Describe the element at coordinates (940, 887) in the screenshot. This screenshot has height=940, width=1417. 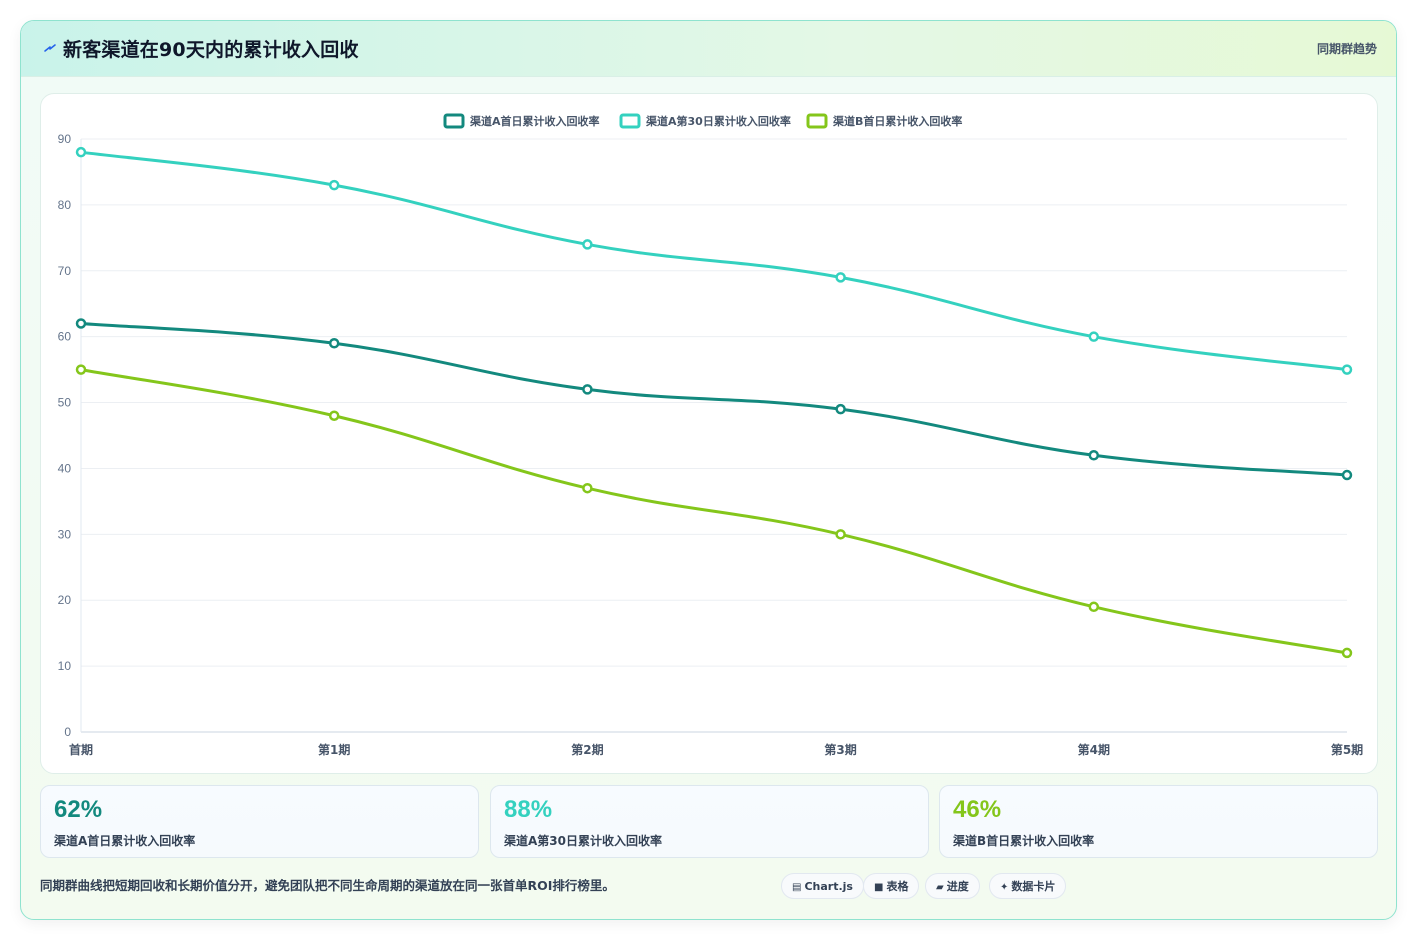
I see `progress-icon: ▰` at that location.